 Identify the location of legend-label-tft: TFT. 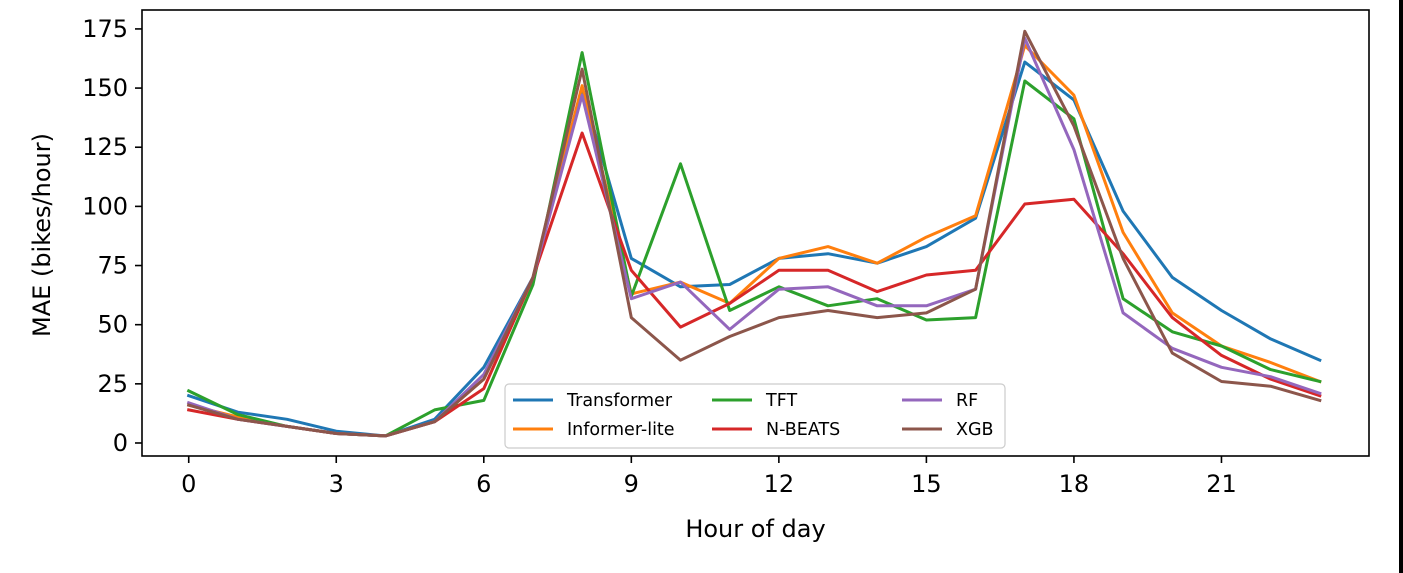
(781, 401).